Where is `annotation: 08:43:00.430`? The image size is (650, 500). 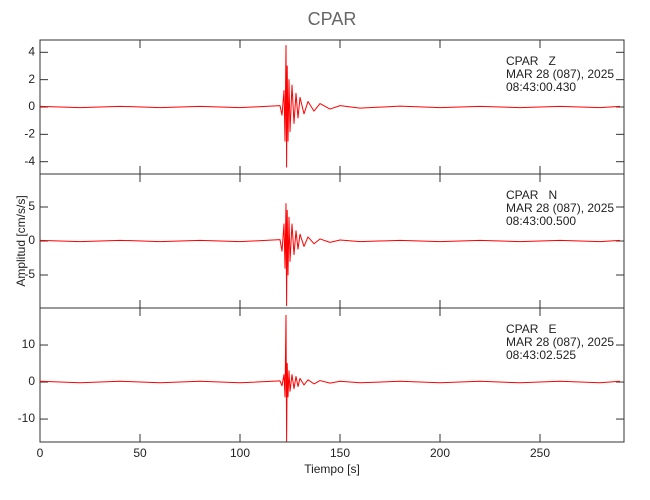 annotation: 08:43:00.430 is located at coordinates (541, 87).